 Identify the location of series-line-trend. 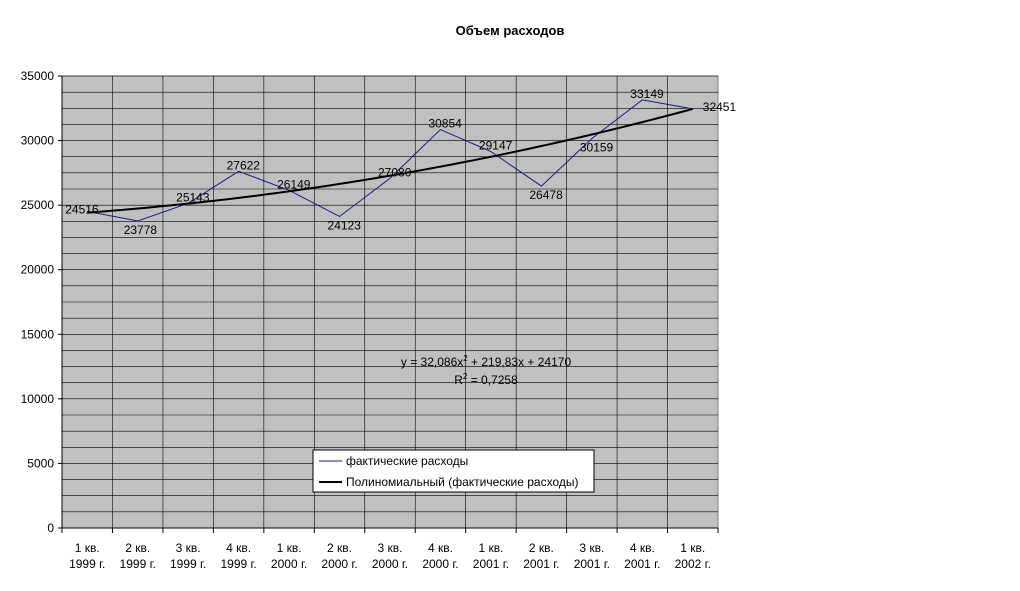
(390, 160).